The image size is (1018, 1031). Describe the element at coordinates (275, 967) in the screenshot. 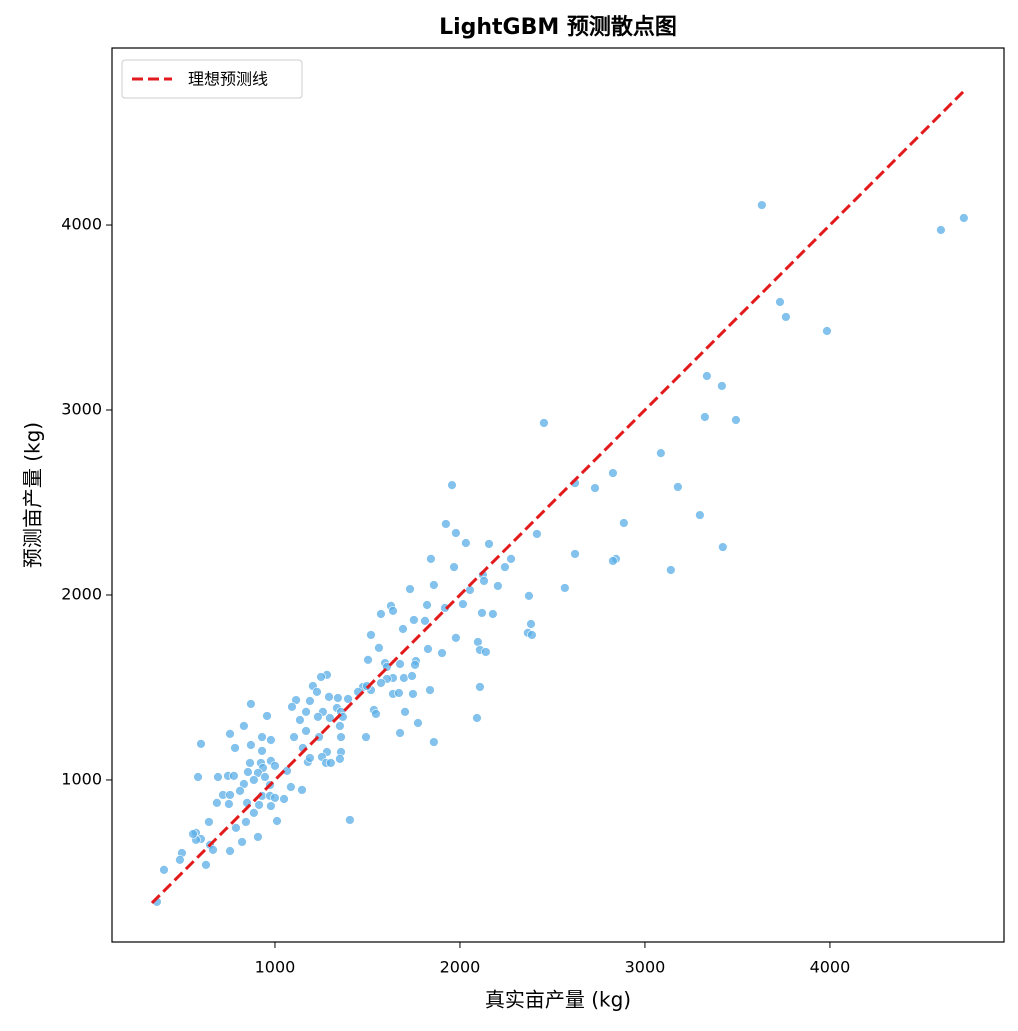

I see `x-tick-label: 1000` at that location.